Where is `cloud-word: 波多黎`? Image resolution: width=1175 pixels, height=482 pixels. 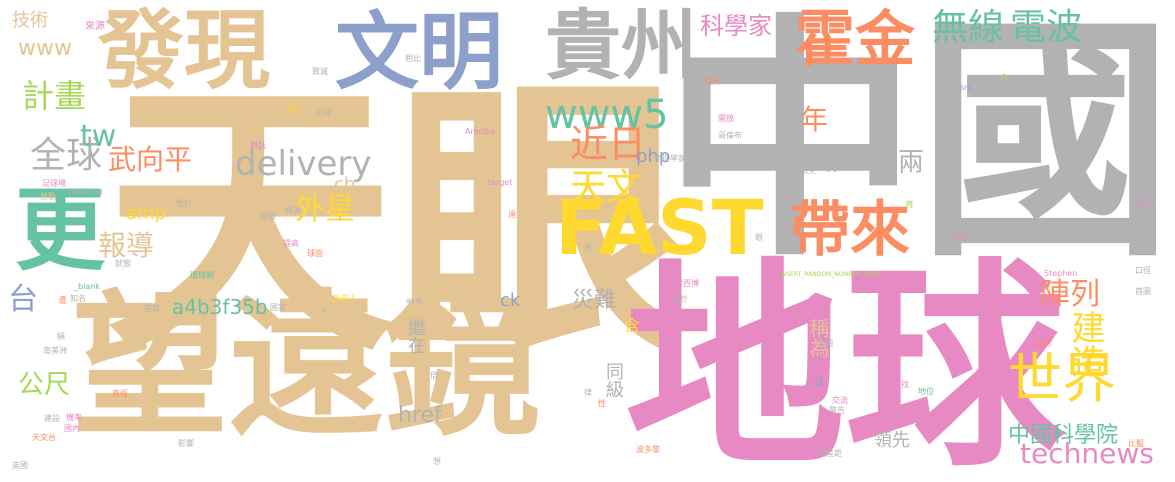 cloud-word: 波多黎 is located at coordinates (648, 449).